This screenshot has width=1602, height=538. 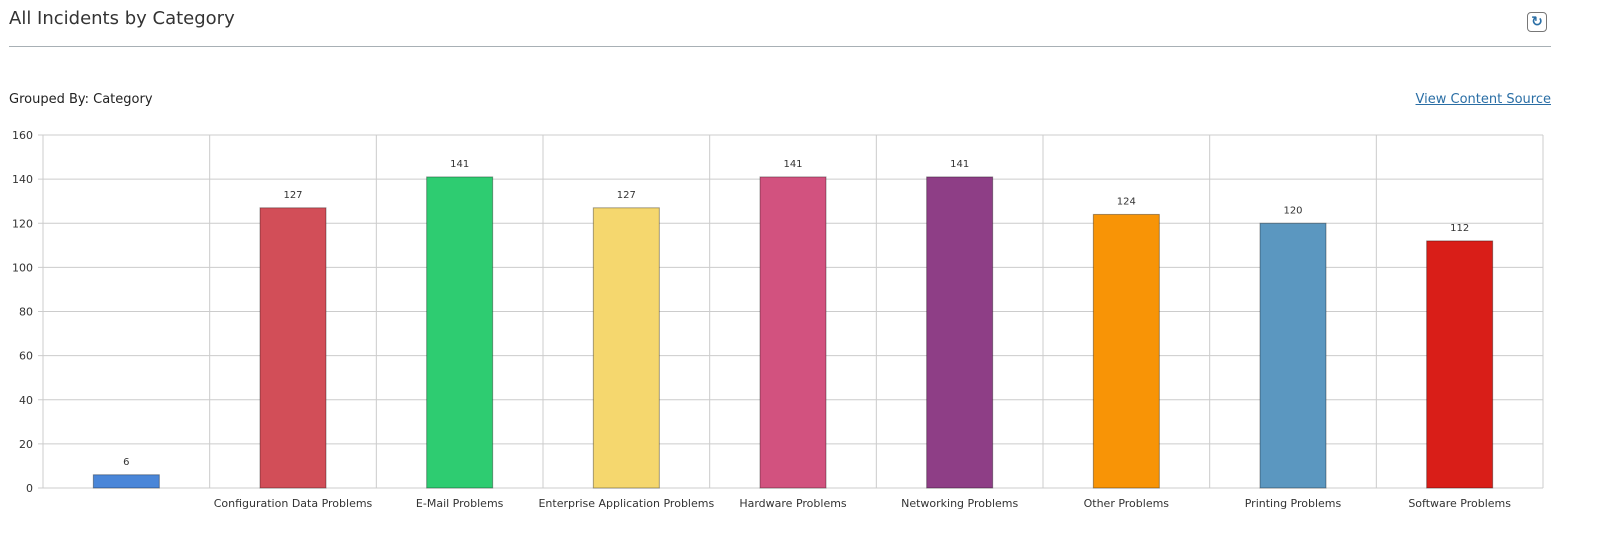 I want to click on x-tick-label: Other Problems, so click(x=1127, y=503).